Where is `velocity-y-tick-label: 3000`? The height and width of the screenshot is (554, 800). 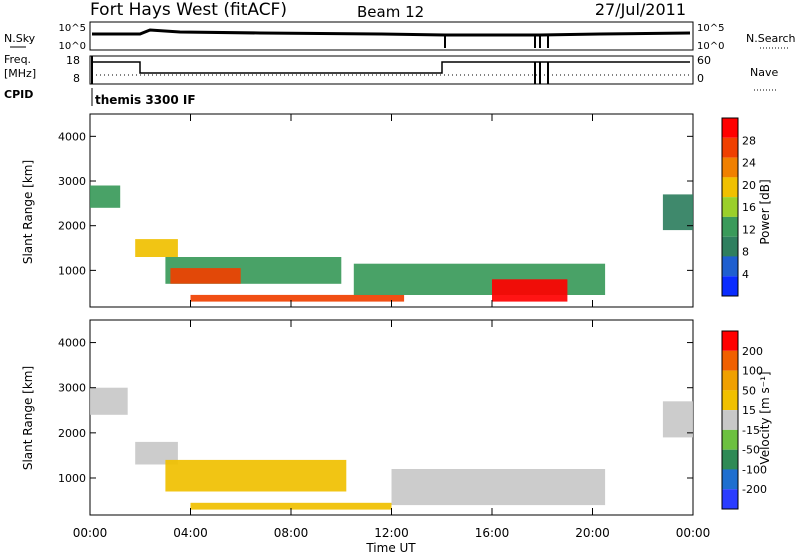 velocity-y-tick-label: 3000 is located at coordinates (72, 388).